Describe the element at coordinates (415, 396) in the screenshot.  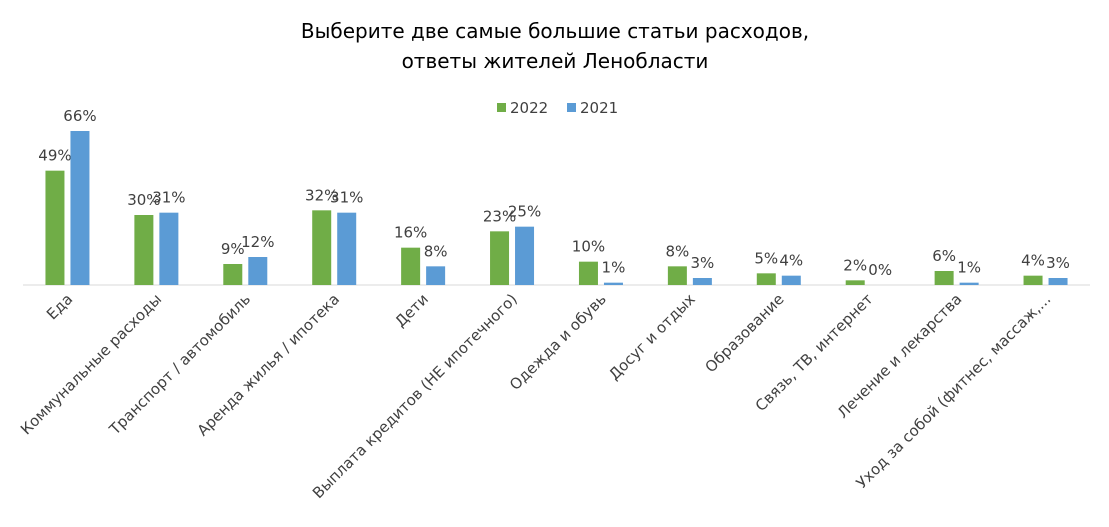
I see `x-tick-label: Выплата кредитов (НЕ ипотечного)` at that location.